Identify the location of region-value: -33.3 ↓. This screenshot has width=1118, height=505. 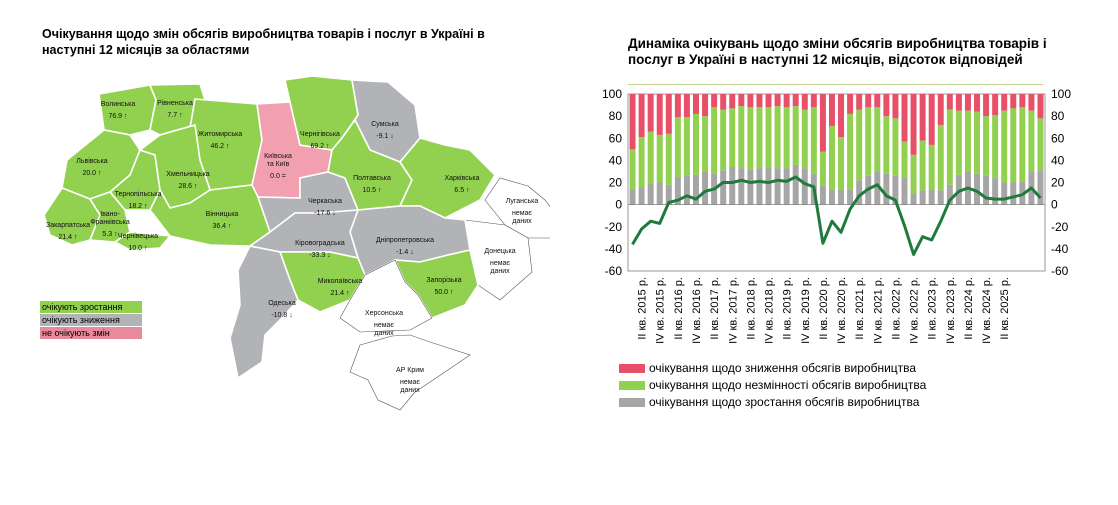
(319, 255).